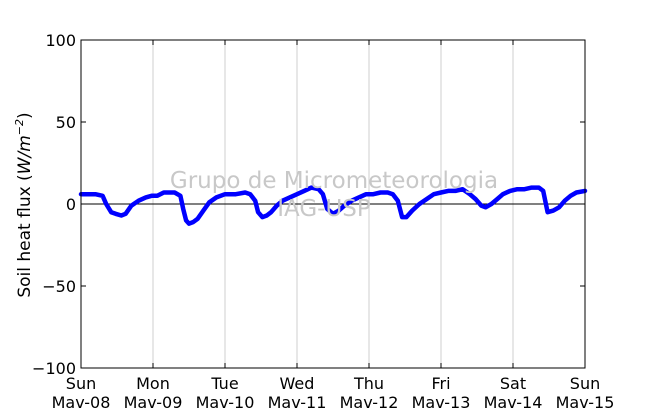 The height and width of the screenshot is (409, 650). I want to click on x-tick-label-date: Mav-14, so click(513, 401).